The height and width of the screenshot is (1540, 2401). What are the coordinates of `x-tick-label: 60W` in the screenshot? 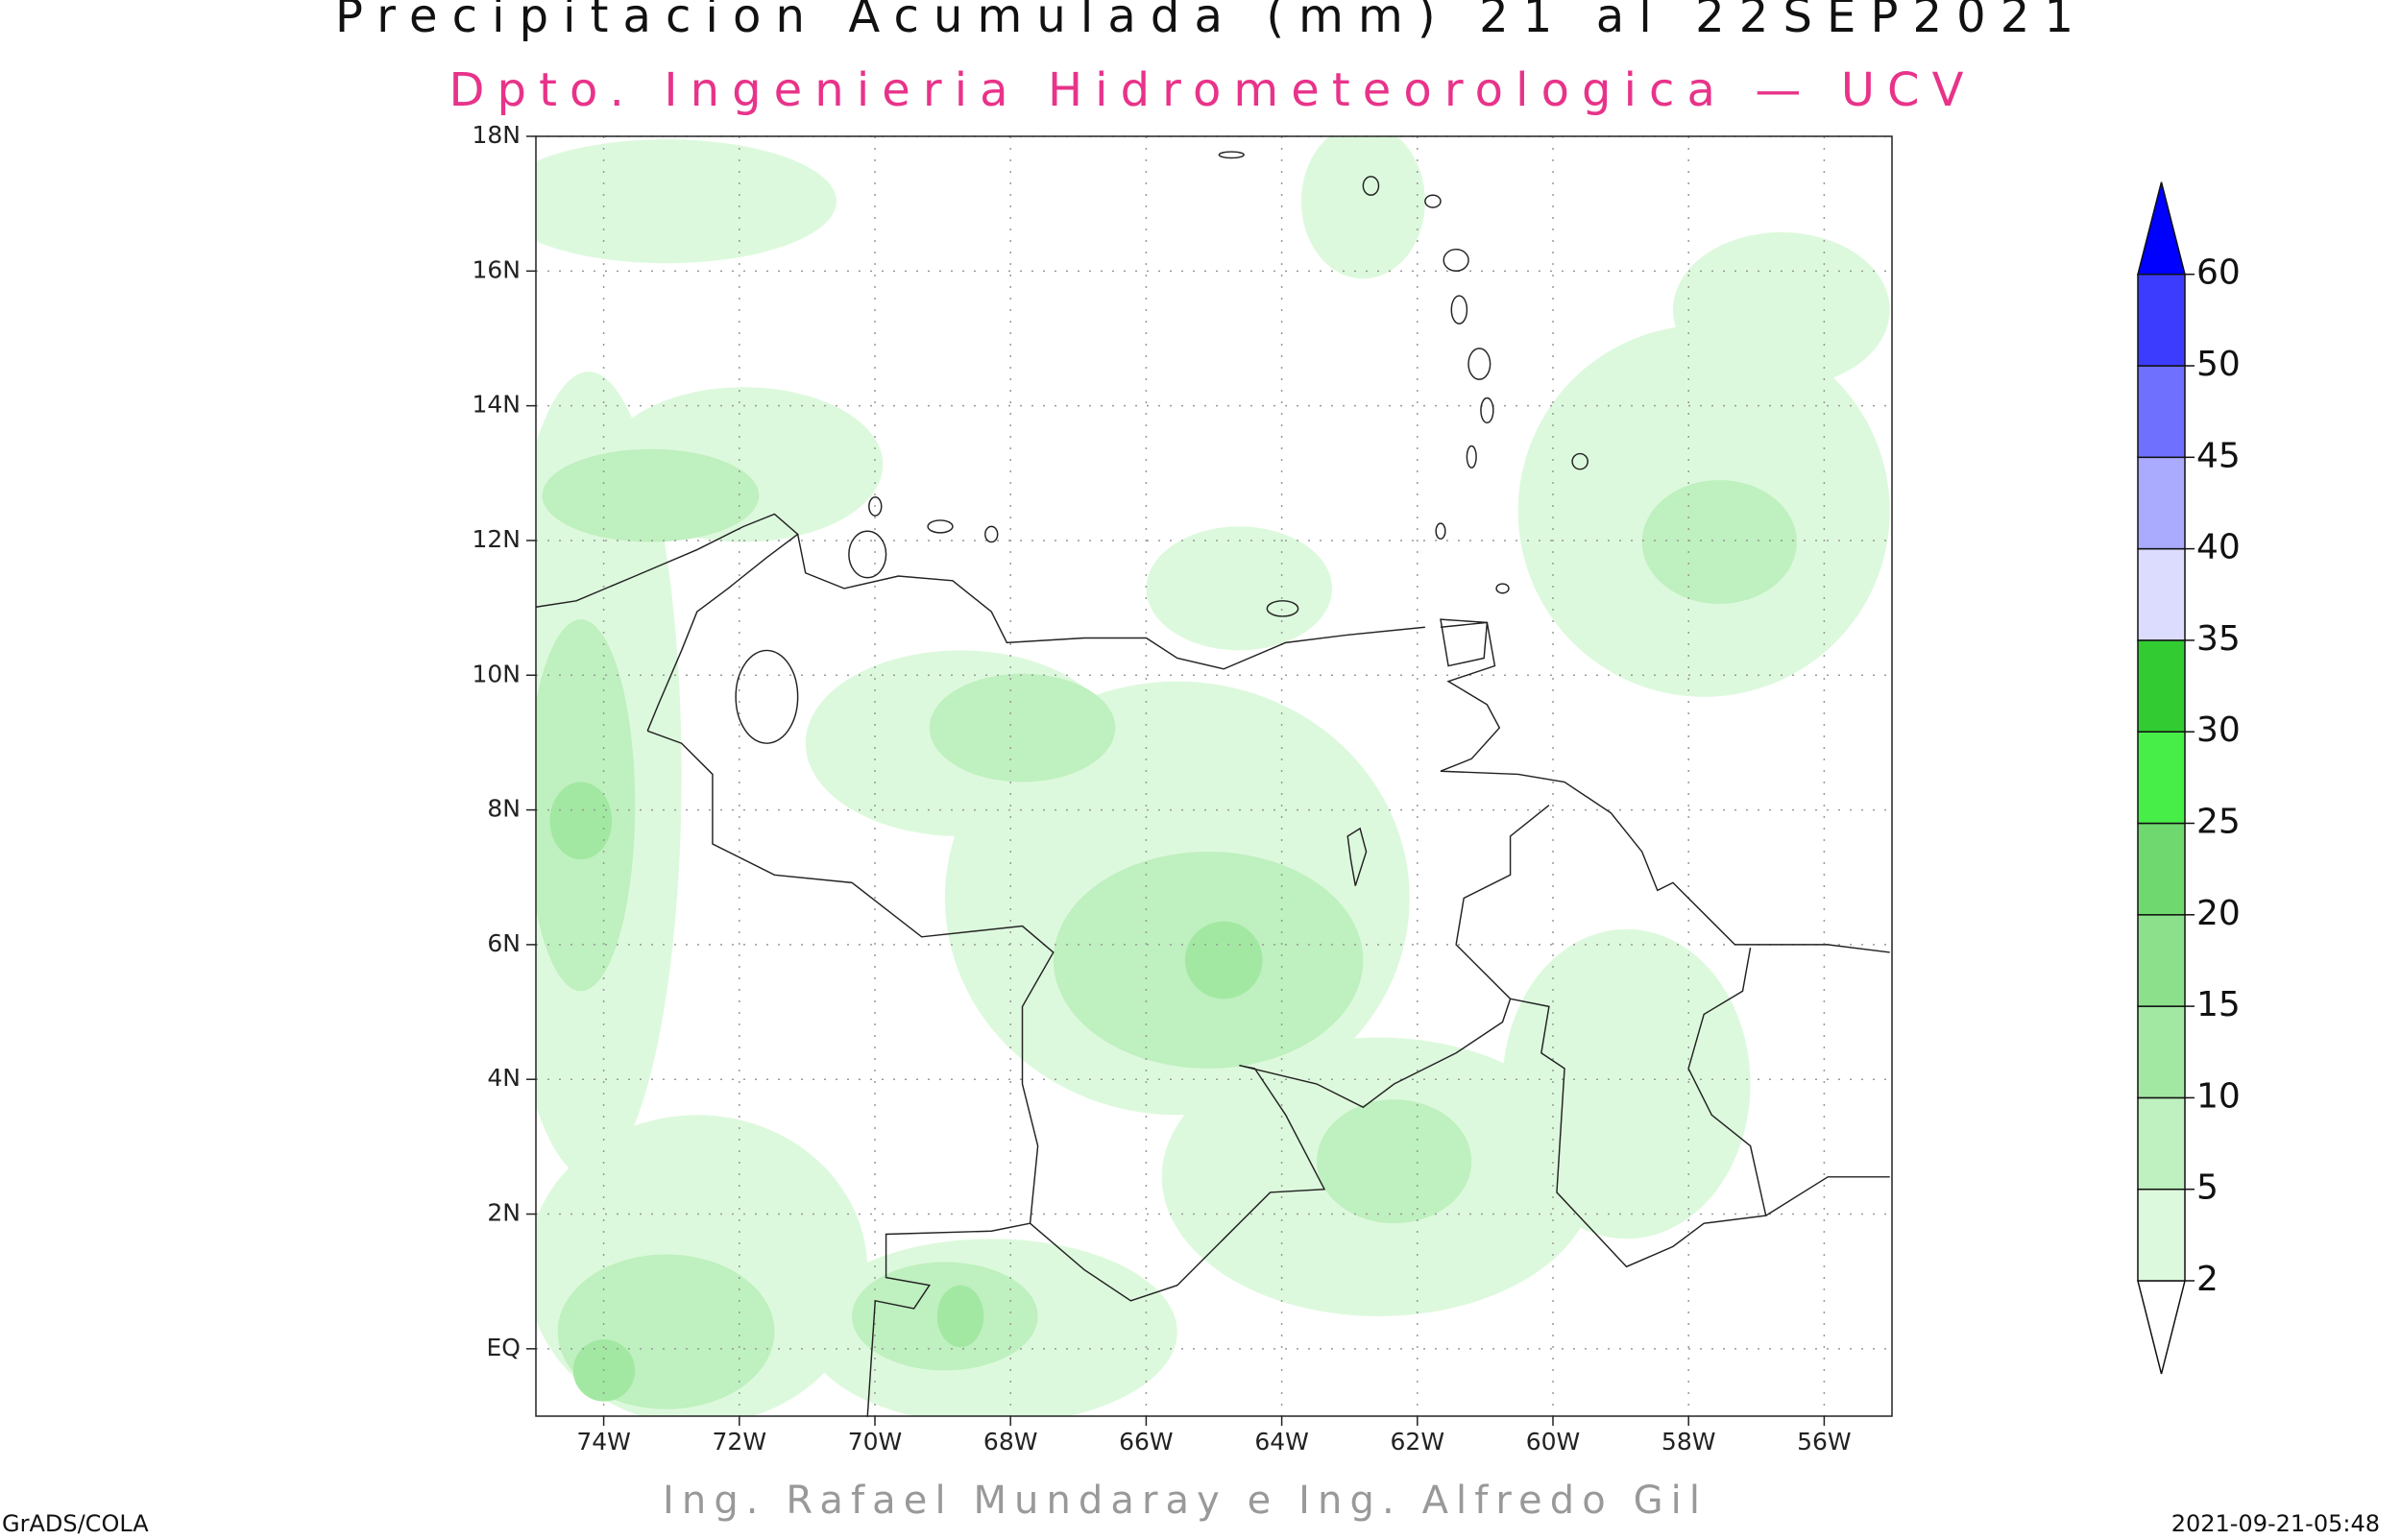 It's located at (1554, 1442).